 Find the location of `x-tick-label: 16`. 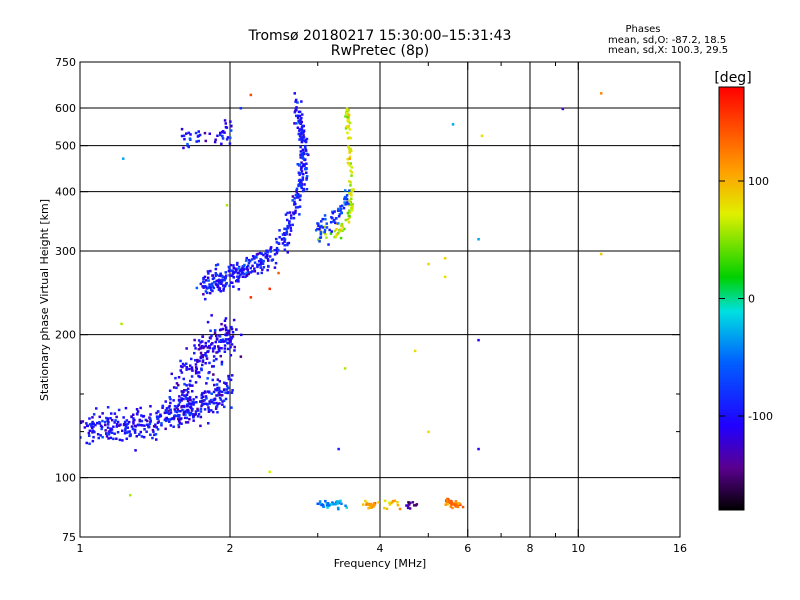

x-tick-label: 16 is located at coordinates (680, 548).